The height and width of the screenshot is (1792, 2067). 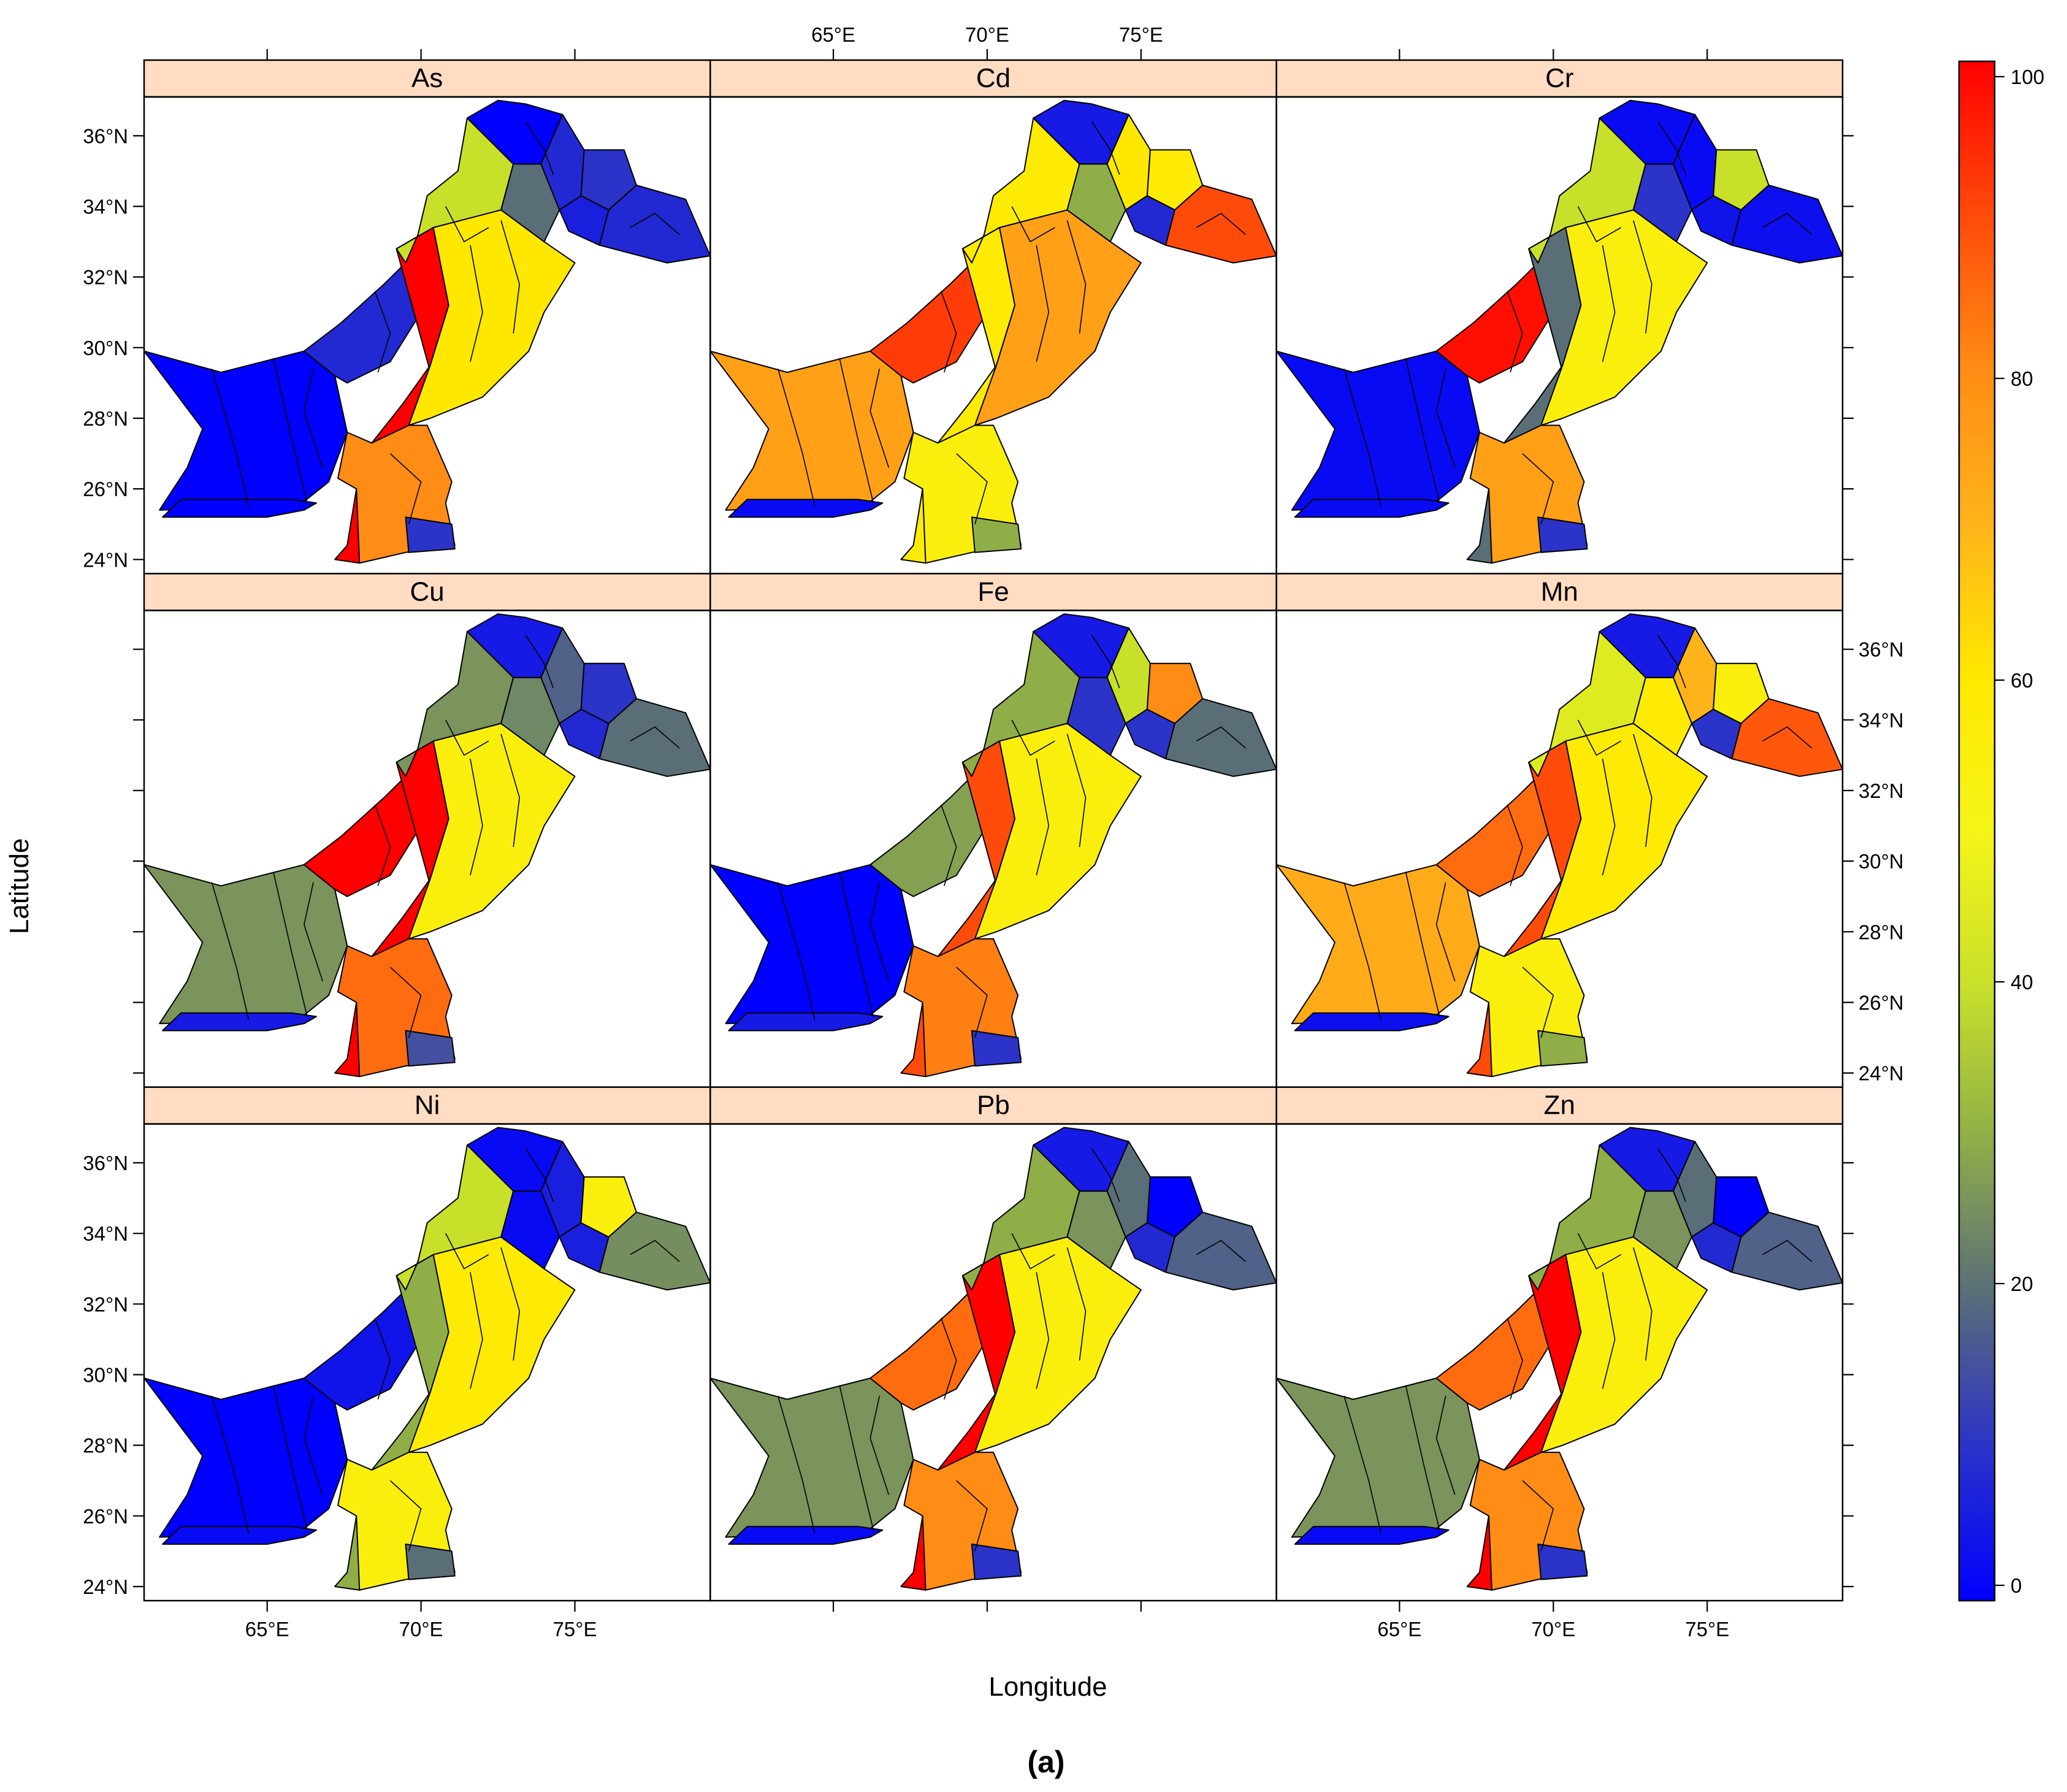 I want to click on panel-fe: Fe, so click(x=993, y=830).